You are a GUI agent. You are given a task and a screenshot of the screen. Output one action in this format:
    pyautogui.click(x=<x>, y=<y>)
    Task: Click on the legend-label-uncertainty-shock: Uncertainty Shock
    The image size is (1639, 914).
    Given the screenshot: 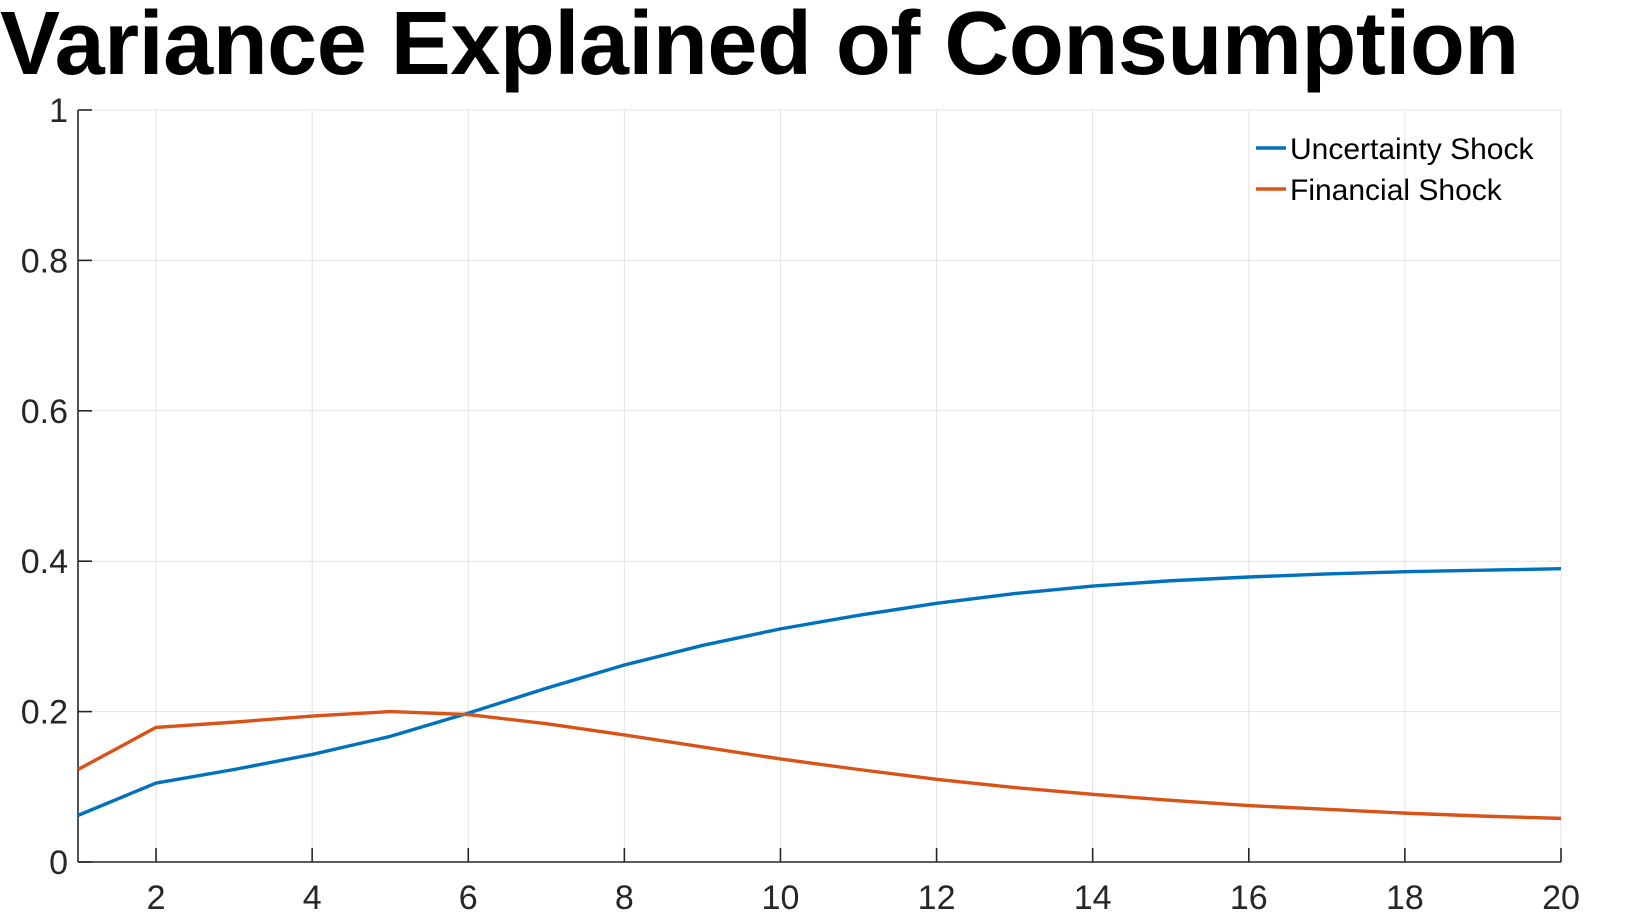 What is the action you would take?
    pyautogui.click(x=1412, y=149)
    